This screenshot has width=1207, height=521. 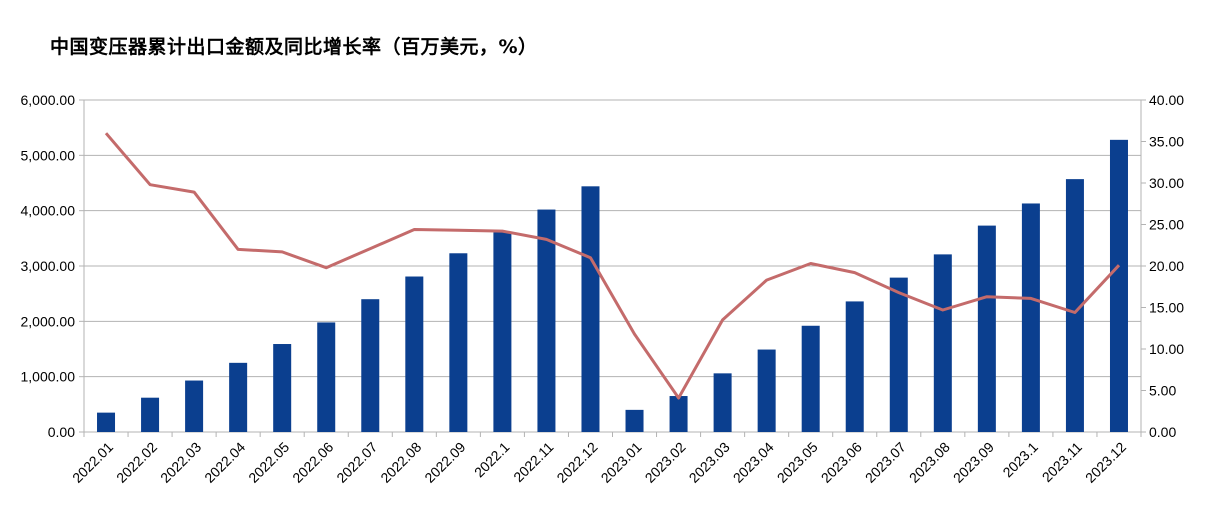 I want to click on x-tick-label: 2023.05, so click(x=797, y=462).